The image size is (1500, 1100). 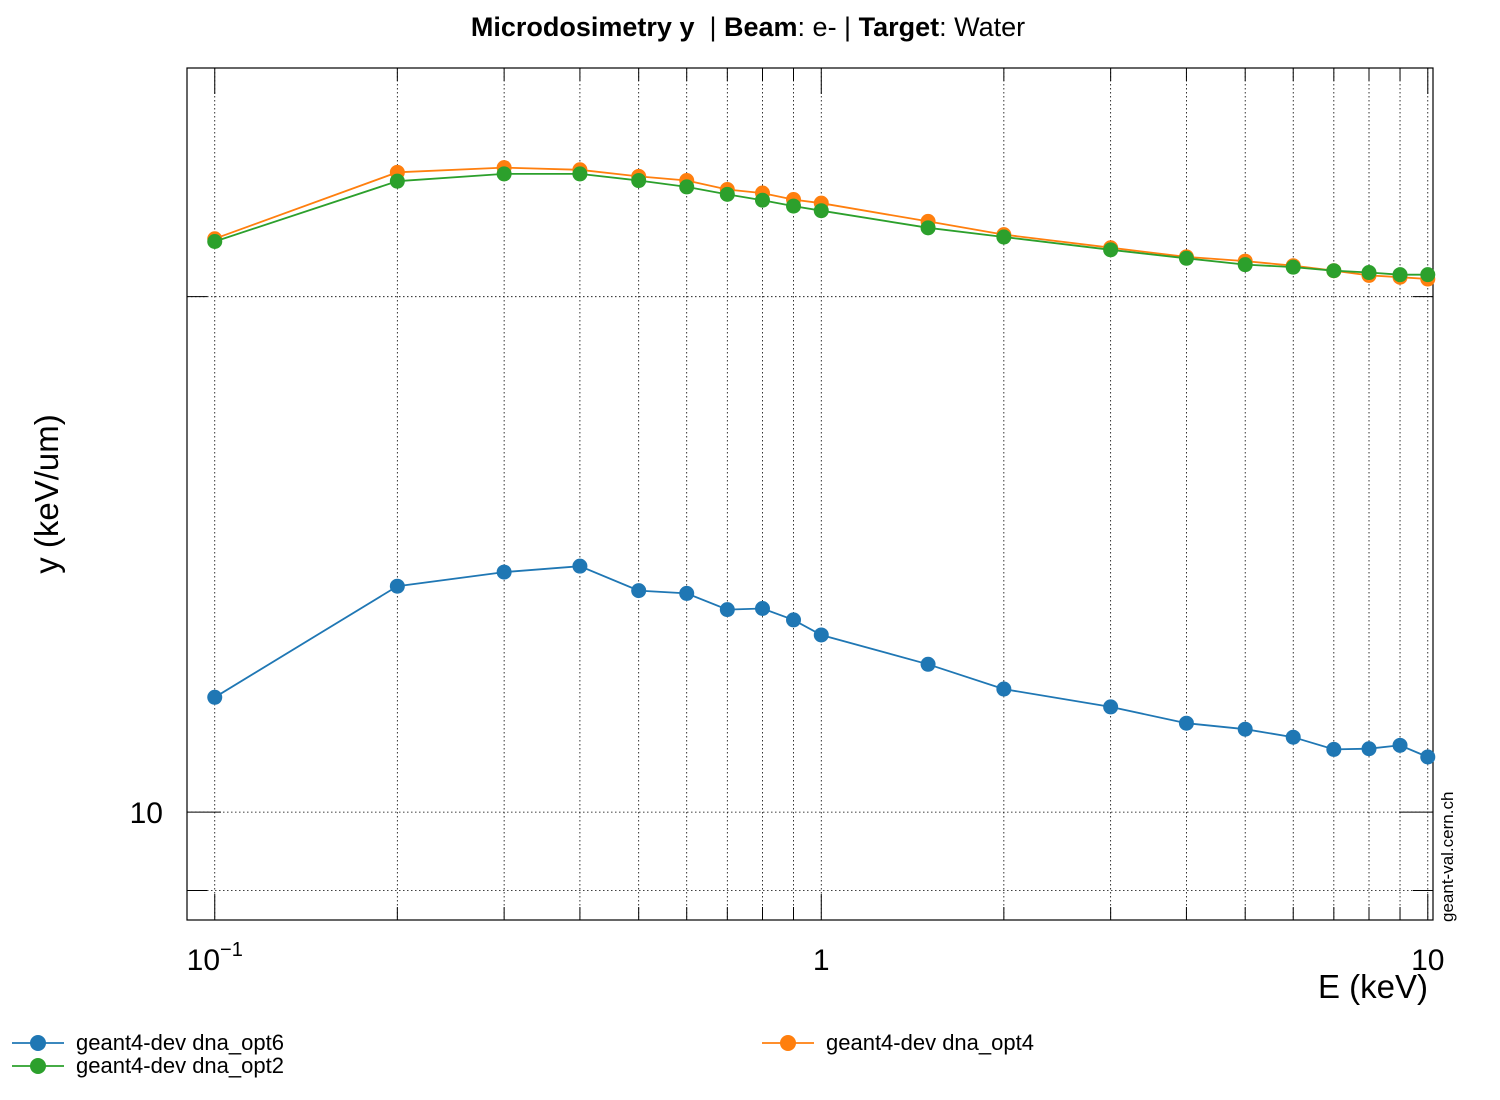 I want to click on x-axis-title: E (keV), so click(x=1373, y=986).